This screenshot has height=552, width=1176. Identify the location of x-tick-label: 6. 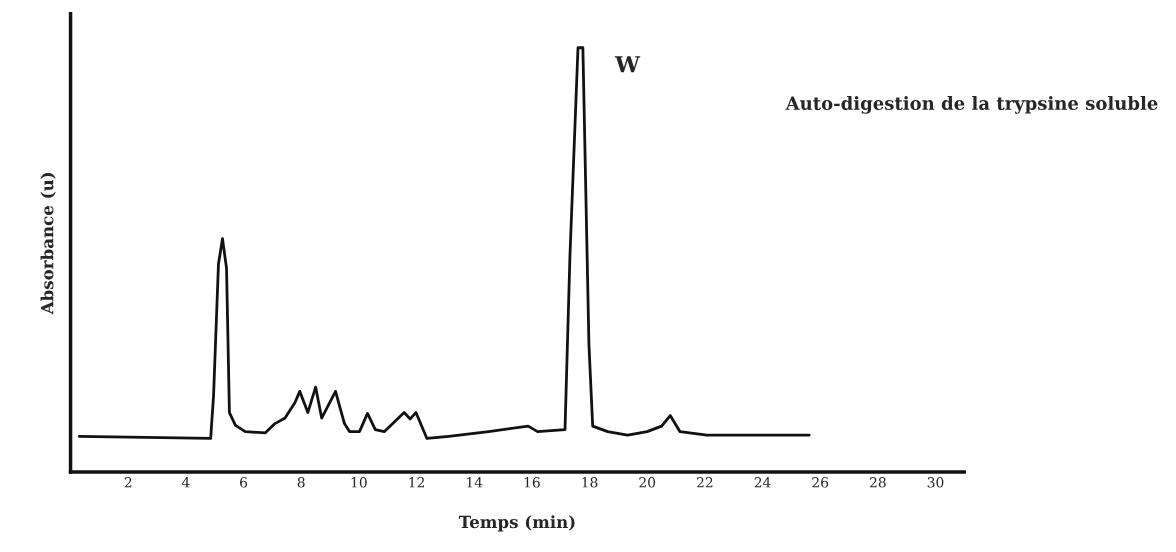
(244, 482).